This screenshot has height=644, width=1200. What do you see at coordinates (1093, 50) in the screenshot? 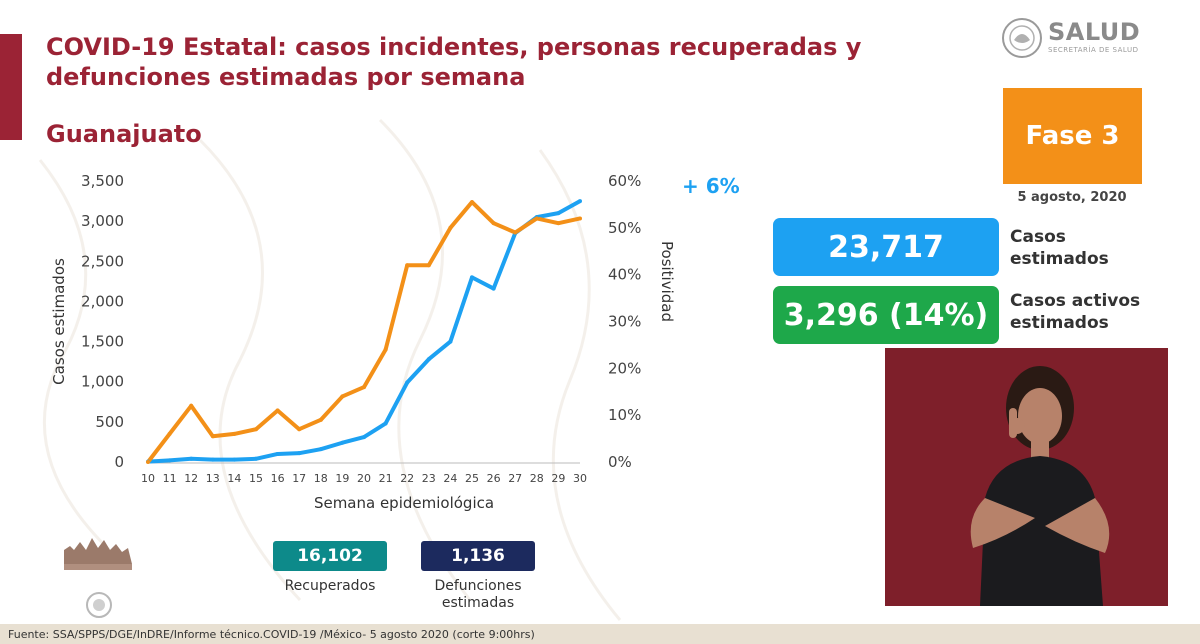
I see `logo-subtext: SECRETARÍA DE SALUD` at bounding box center [1093, 50].